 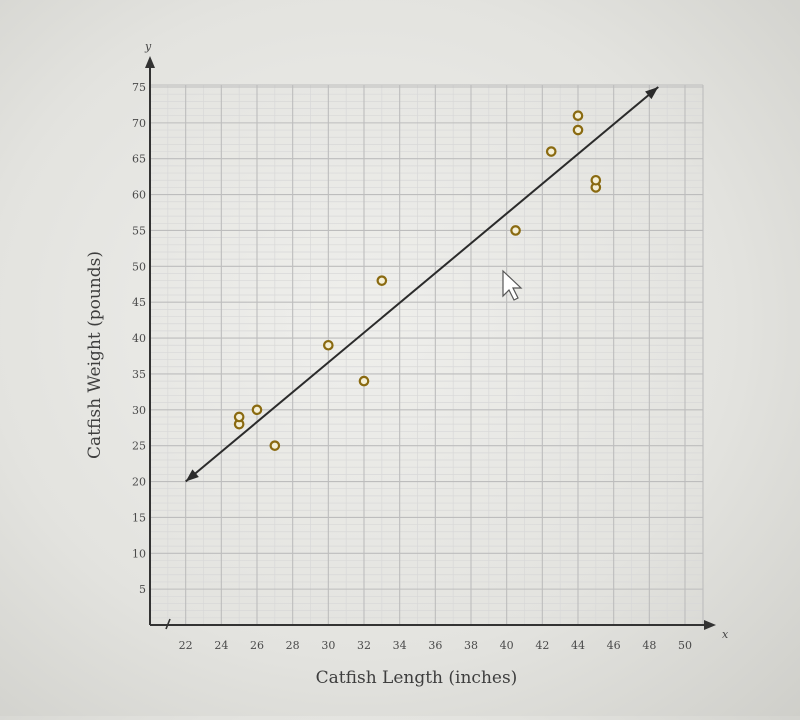 I want to click on y-tick-labels: 5 10 15 20 25 30 35 40 45 50 55 60 65 70 75, so click(x=139, y=338).